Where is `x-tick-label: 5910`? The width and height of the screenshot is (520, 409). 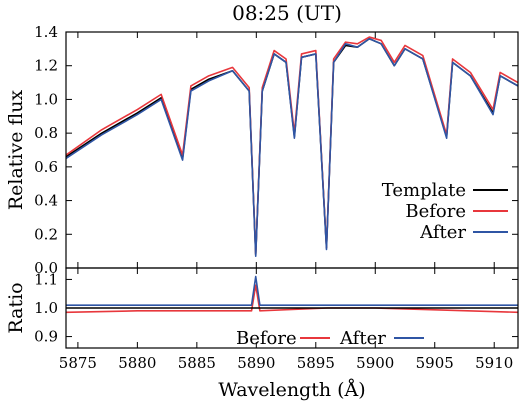 x-tick-label: 5910 is located at coordinates (494, 363).